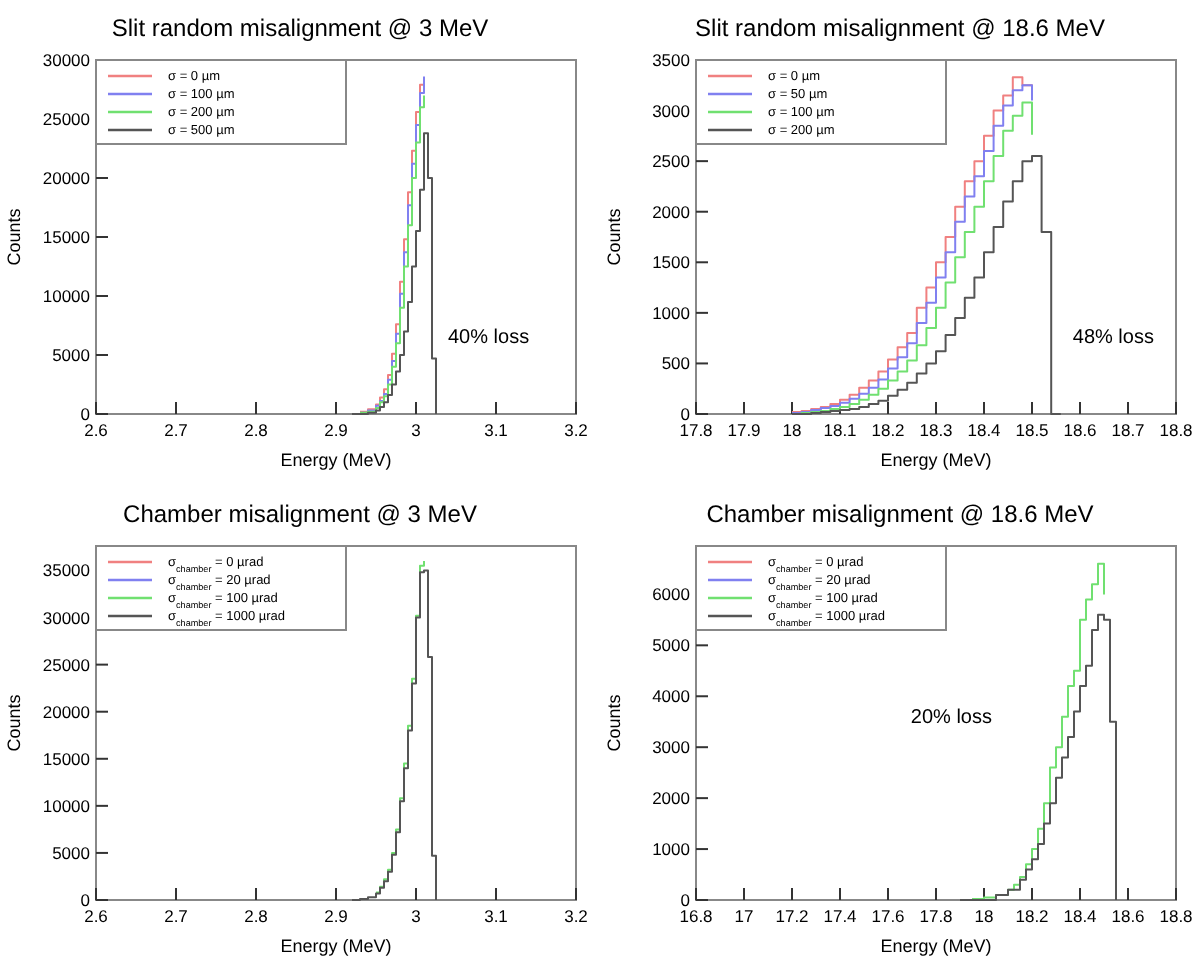  Describe the element at coordinates (66, 570) in the screenshot. I see `y-tick-label: 35000` at that location.